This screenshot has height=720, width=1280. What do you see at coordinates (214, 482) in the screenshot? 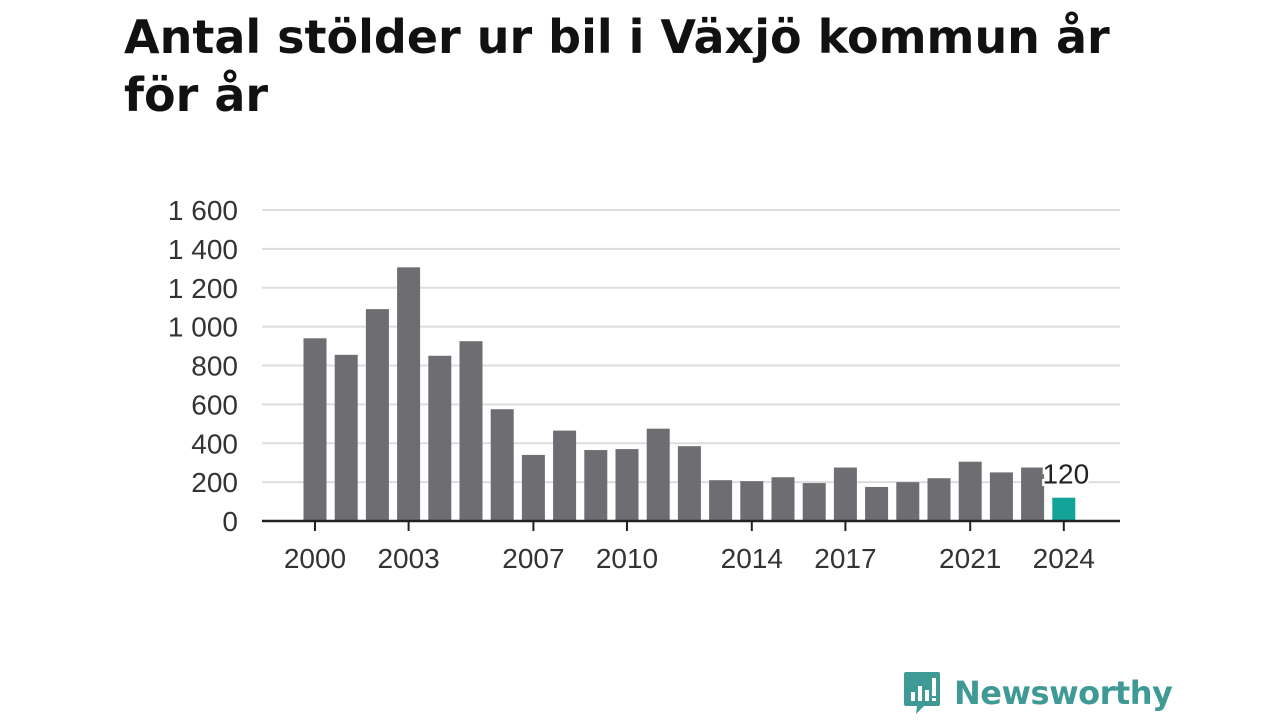
I see `y-tick-label: 200` at bounding box center [214, 482].